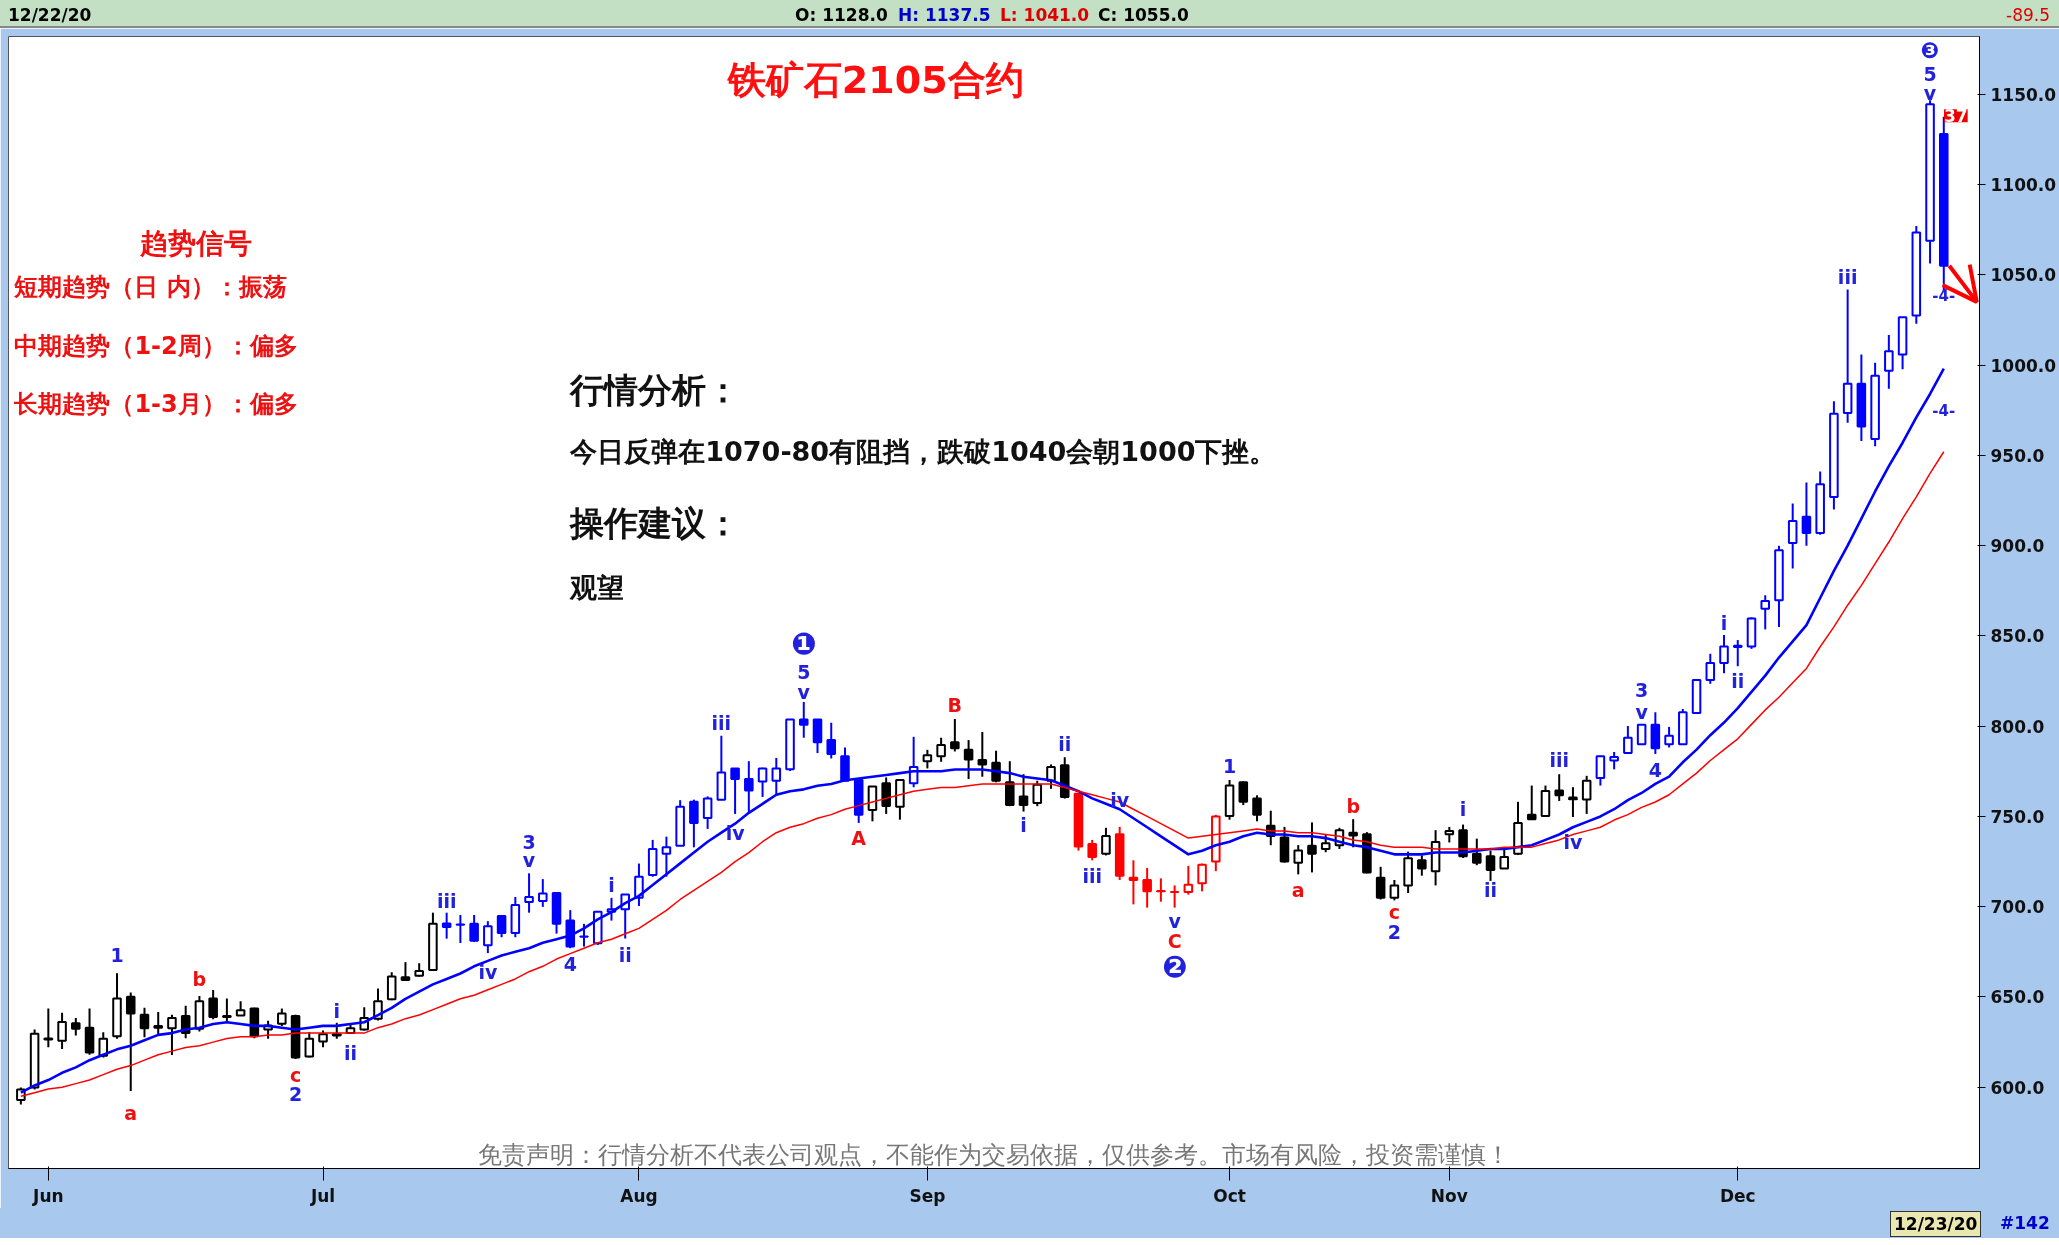 Image resolution: width=2059 pixels, height=1245 pixels. Describe the element at coordinates (1642, 690) in the screenshot. I see `annotation: 3` at that location.